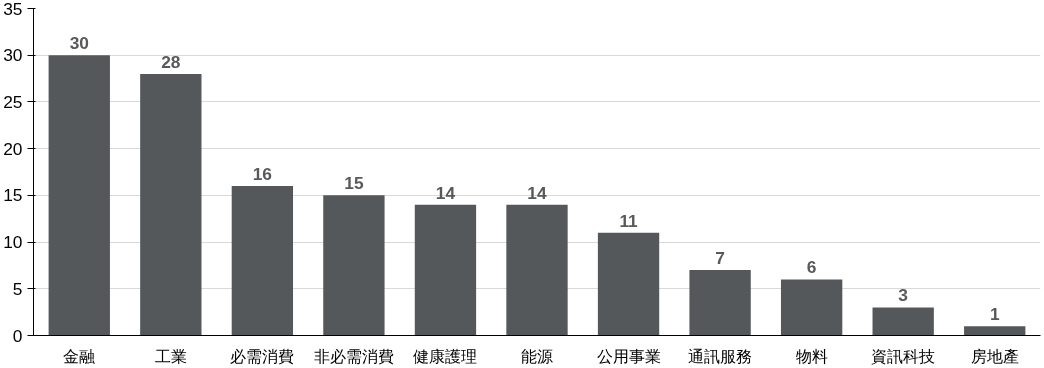 This screenshot has height=368, width=1044. What do you see at coordinates (262, 174) in the screenshot?
I see `data-label: 16` at bounding box center [262, 174].